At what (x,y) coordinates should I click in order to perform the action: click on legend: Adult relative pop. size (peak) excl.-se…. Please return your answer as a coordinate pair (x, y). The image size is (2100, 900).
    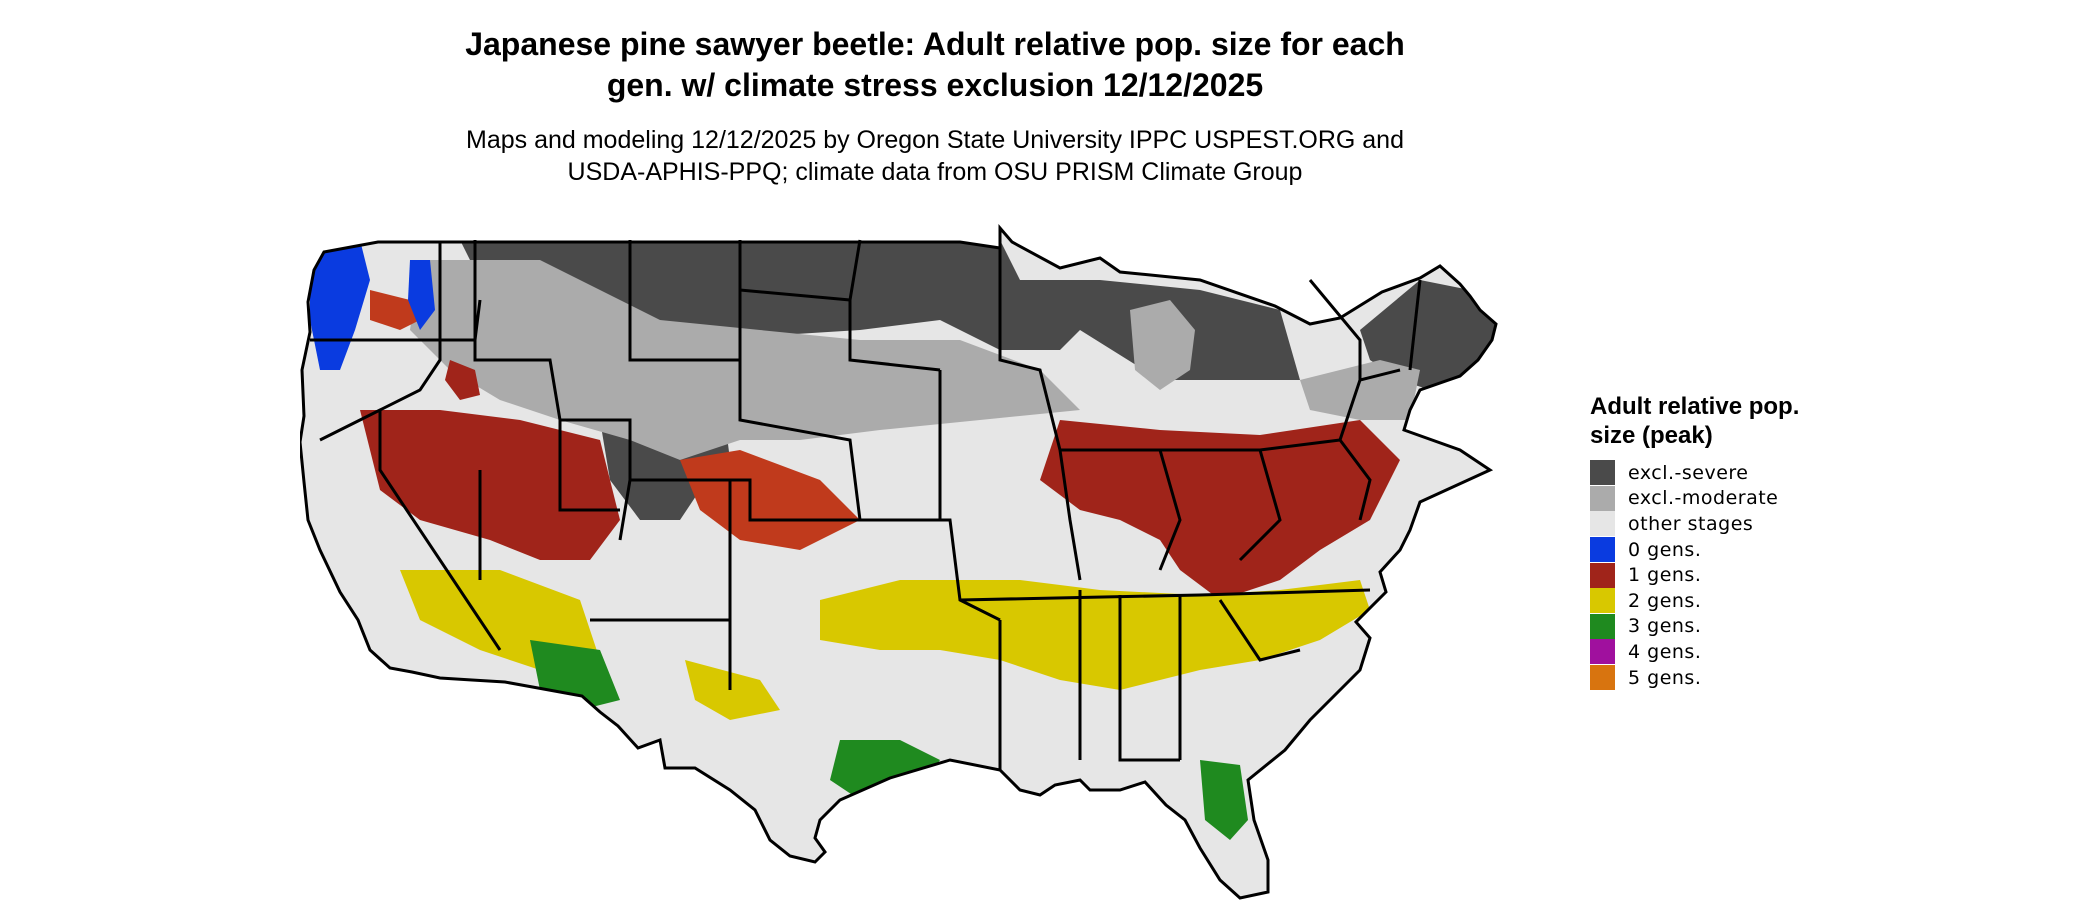
    Looking at the image, I should click on (1700, 541).